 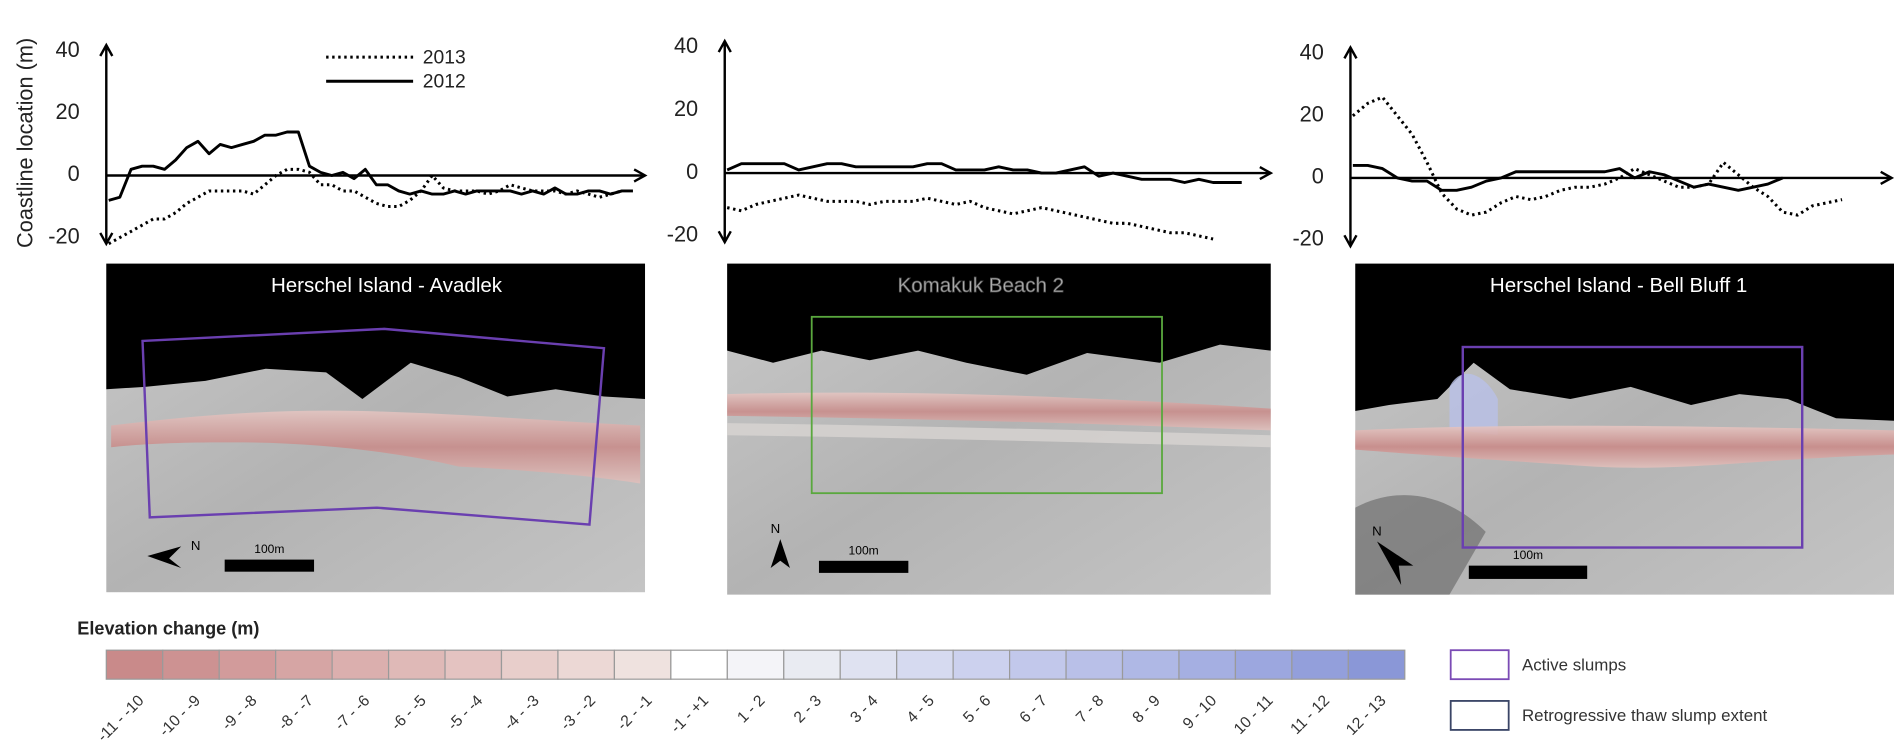 I want to click on color-class-label: -11 - -10, so click(x=120, y=718).